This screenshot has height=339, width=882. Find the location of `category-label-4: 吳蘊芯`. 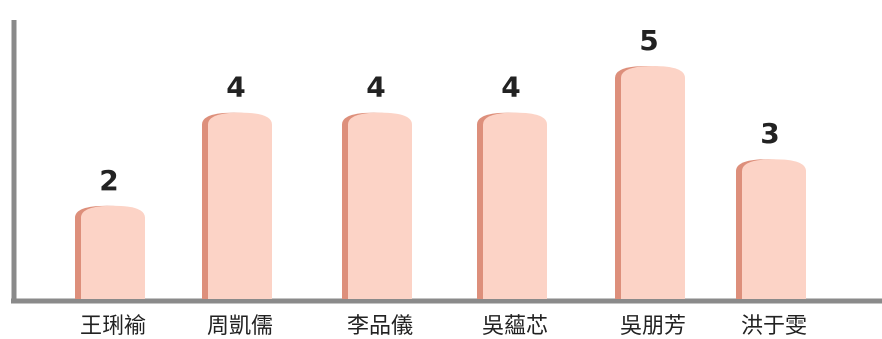

category-label-4: 吳蘊芯 is located at coordinates (515, 326).